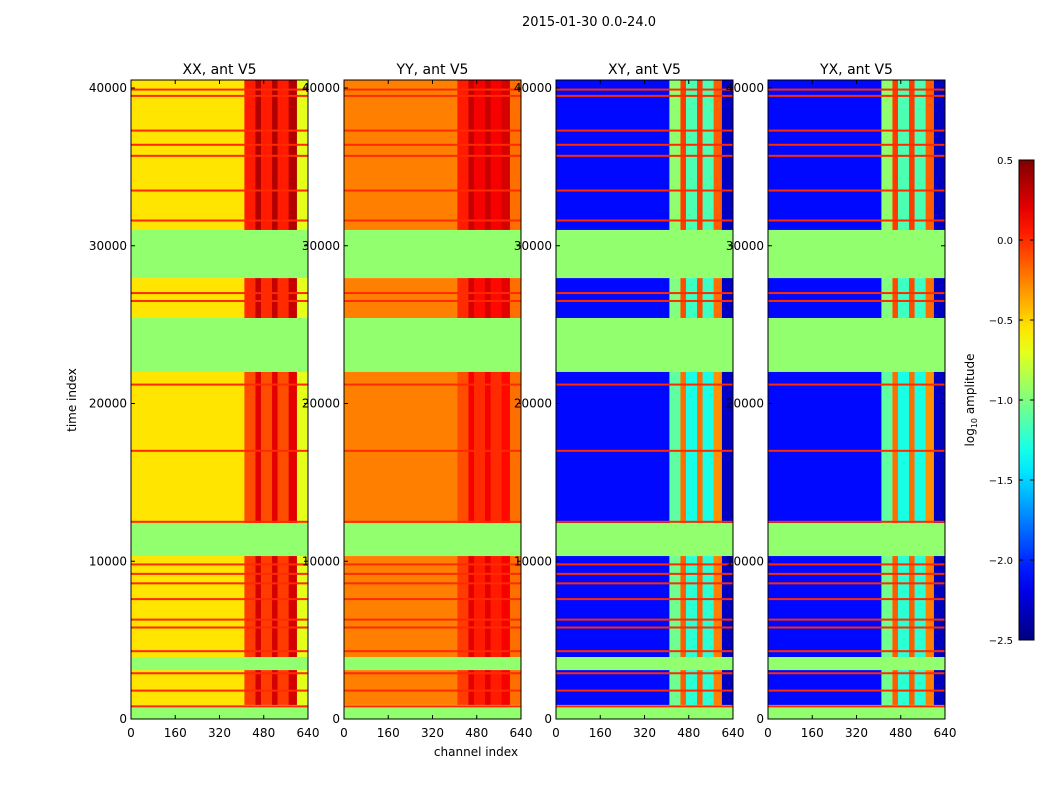  Describe the element at coordinates (308, 733) in the screenshot. I see `x-tick-label: 640` at that location.